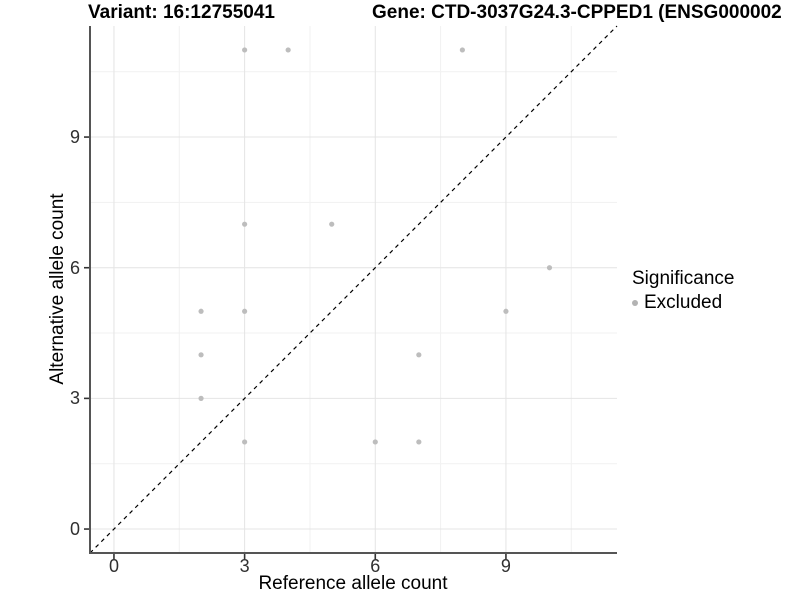 The width and height of the screenshot is (800, 600). Describe the element at coordinates (683, 278) in the screenshot. I see `legend-title: Significance` at that location.